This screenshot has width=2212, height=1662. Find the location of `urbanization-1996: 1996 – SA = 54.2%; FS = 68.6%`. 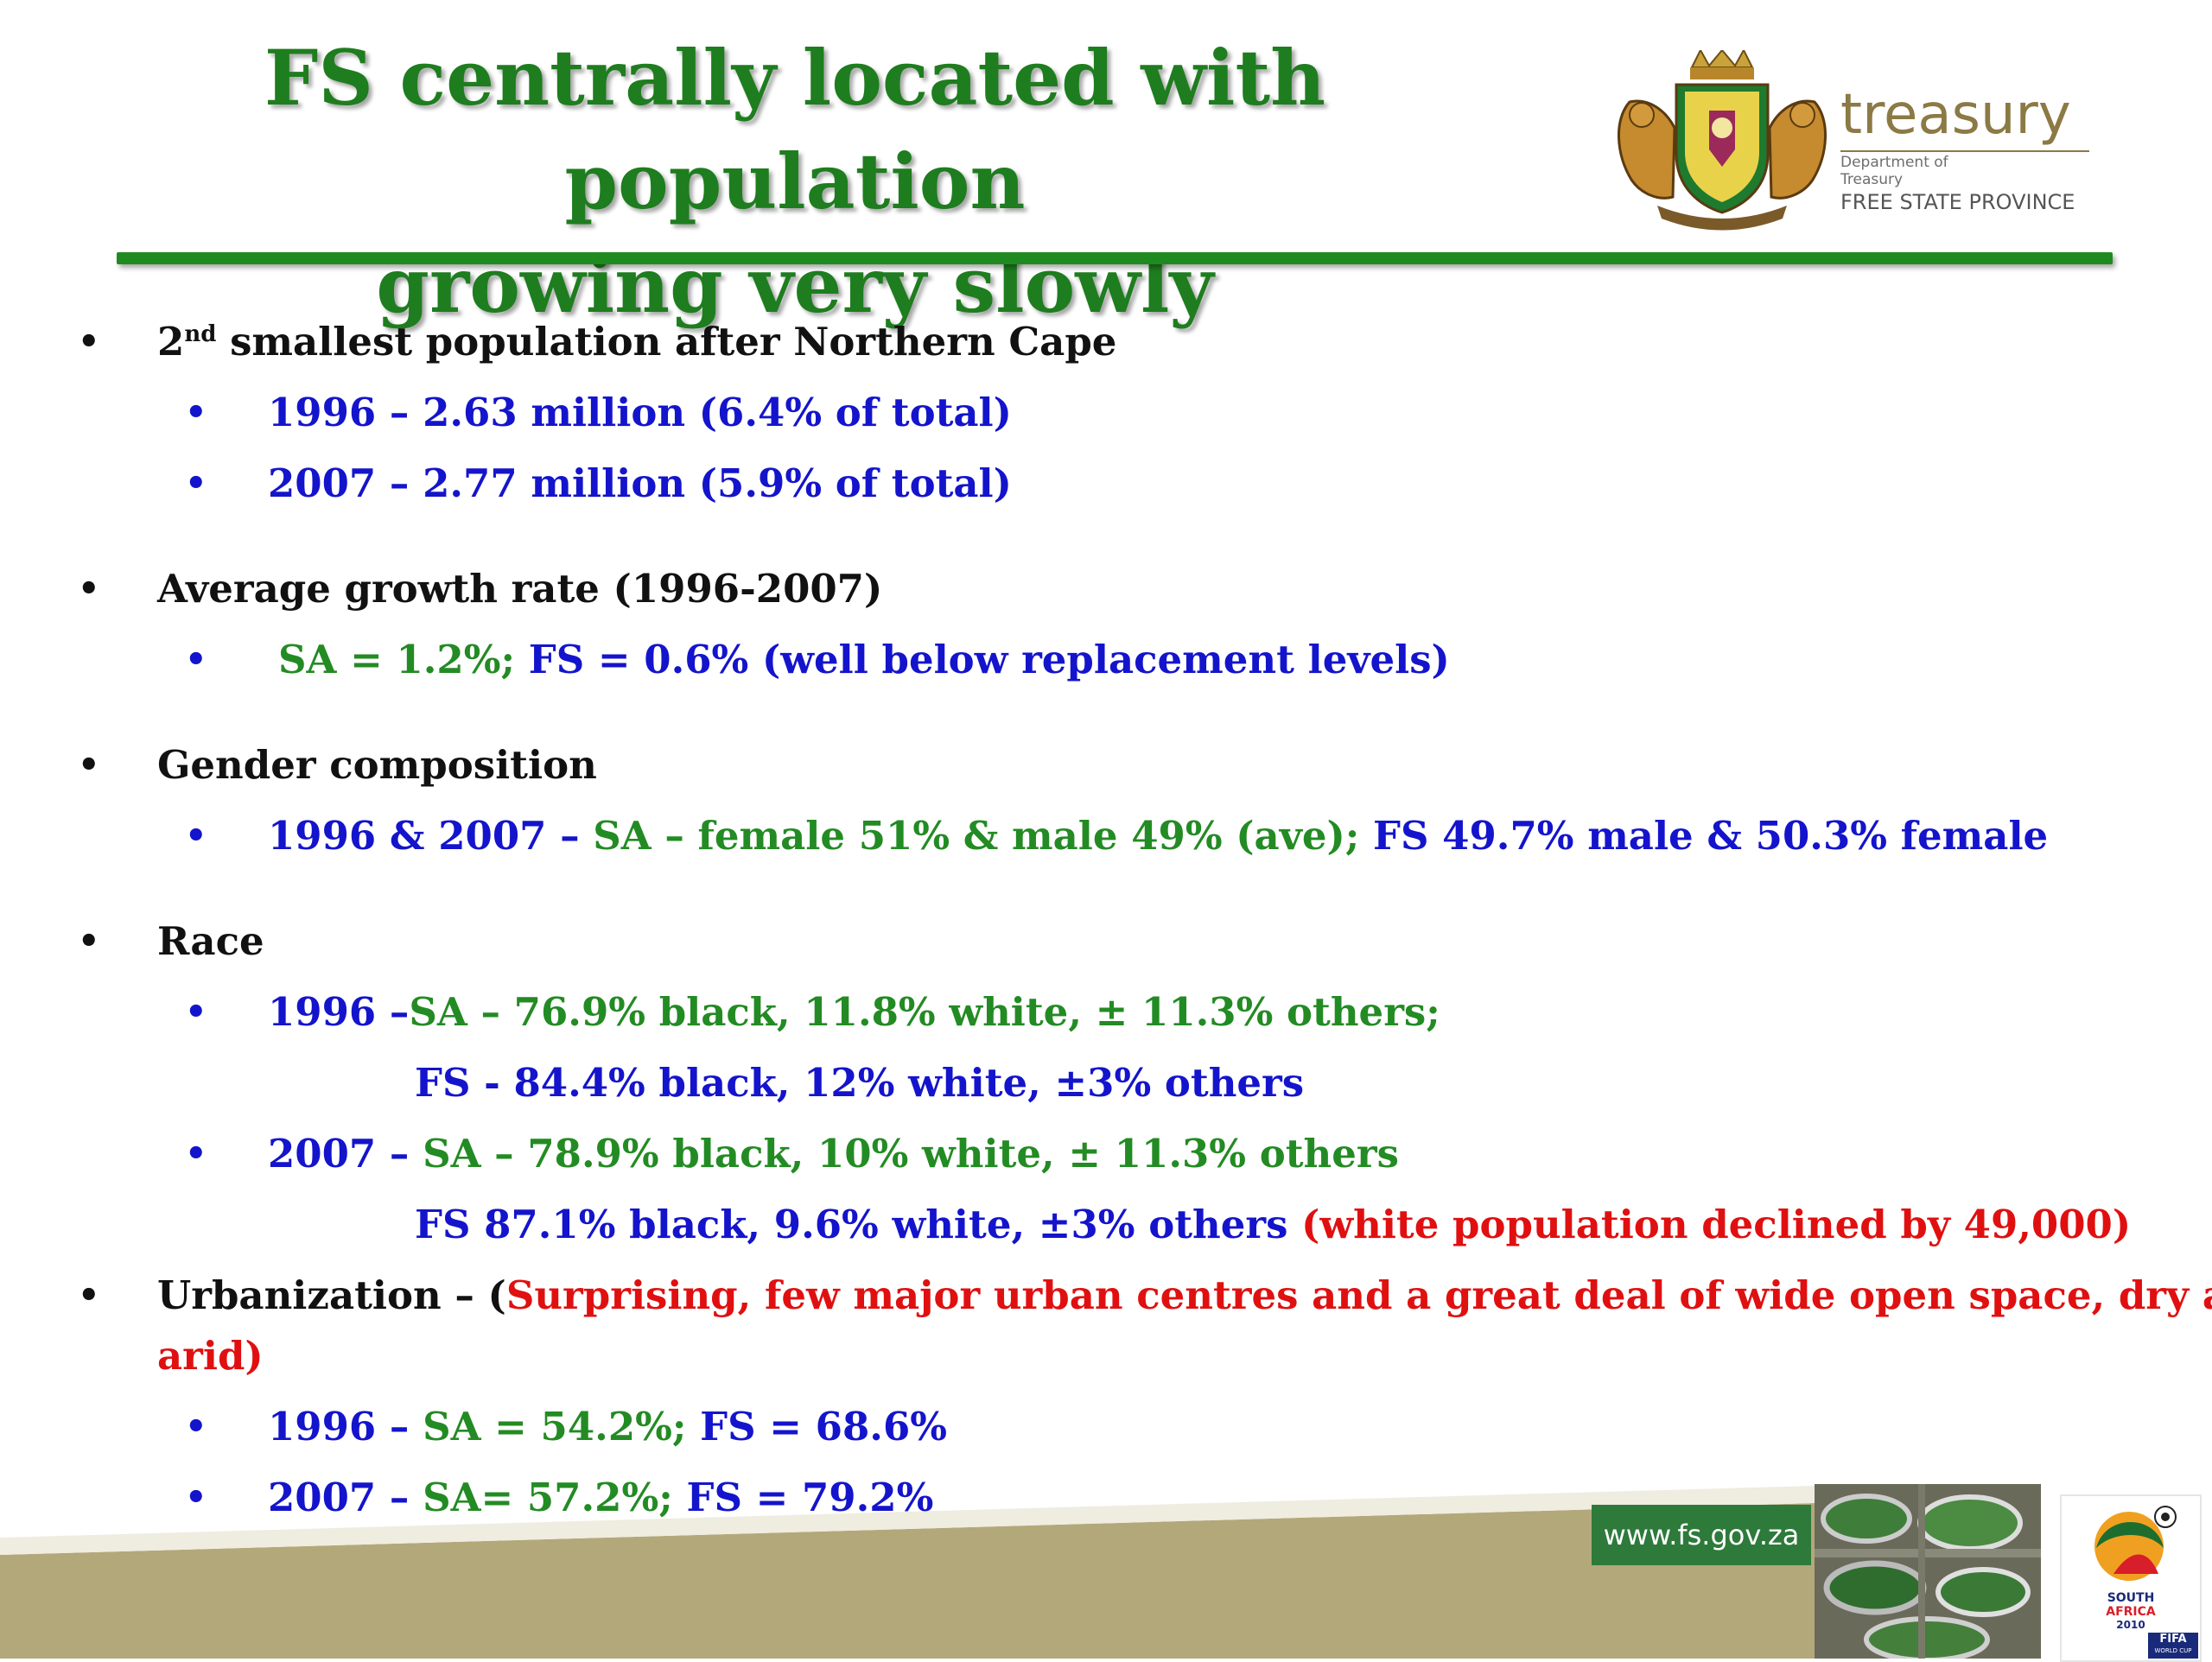

urbanization-1996: 1996 – SA = 54.2%; FS = 68.6% is located at coordinates (608, 1426).